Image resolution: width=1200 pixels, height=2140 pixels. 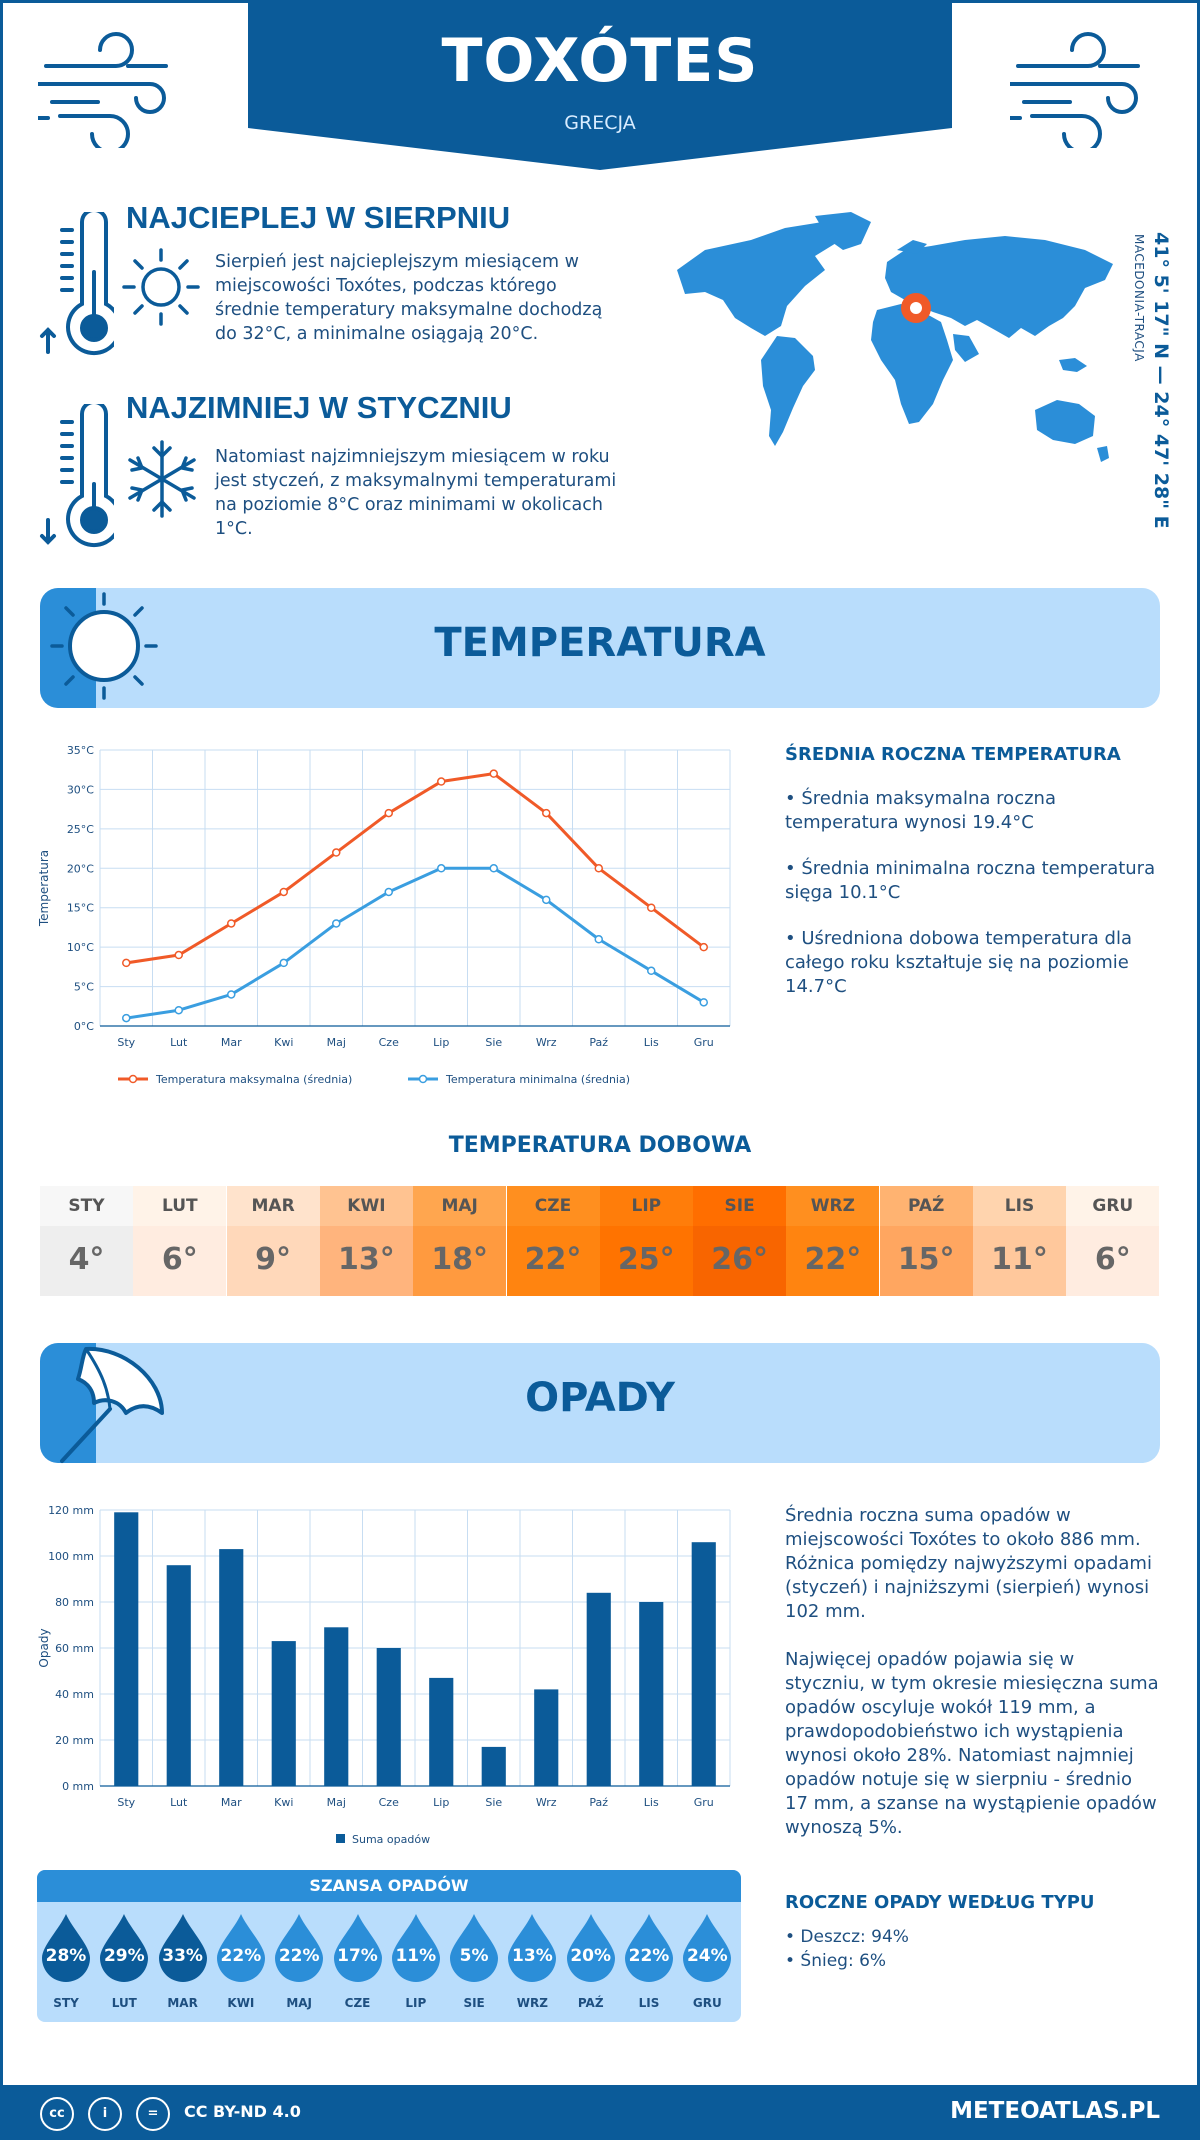 What do you see at coordinates (366, 1261) in the screenshot?
I see `daily-temp-value: 13°` at bounding box center [366, 1261].